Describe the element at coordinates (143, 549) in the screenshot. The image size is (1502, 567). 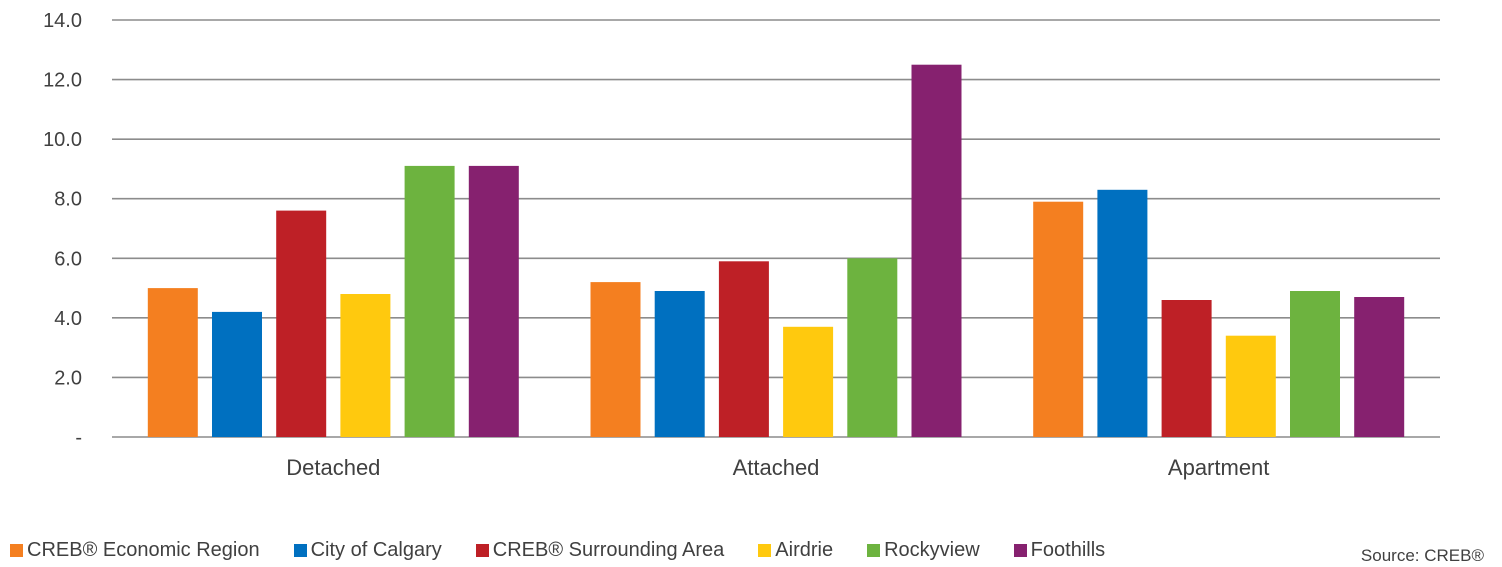
I see `legend-label: CREB® Economic Region` at that location.